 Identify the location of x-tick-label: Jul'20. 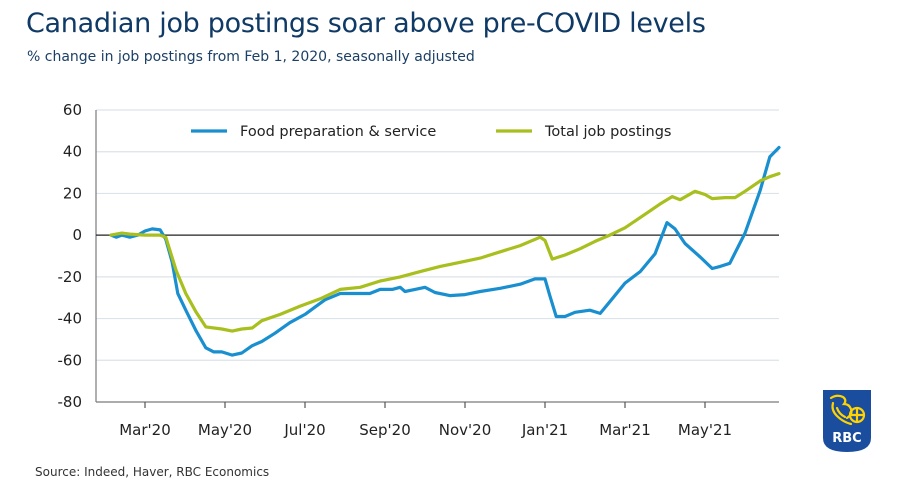
(304, 430).